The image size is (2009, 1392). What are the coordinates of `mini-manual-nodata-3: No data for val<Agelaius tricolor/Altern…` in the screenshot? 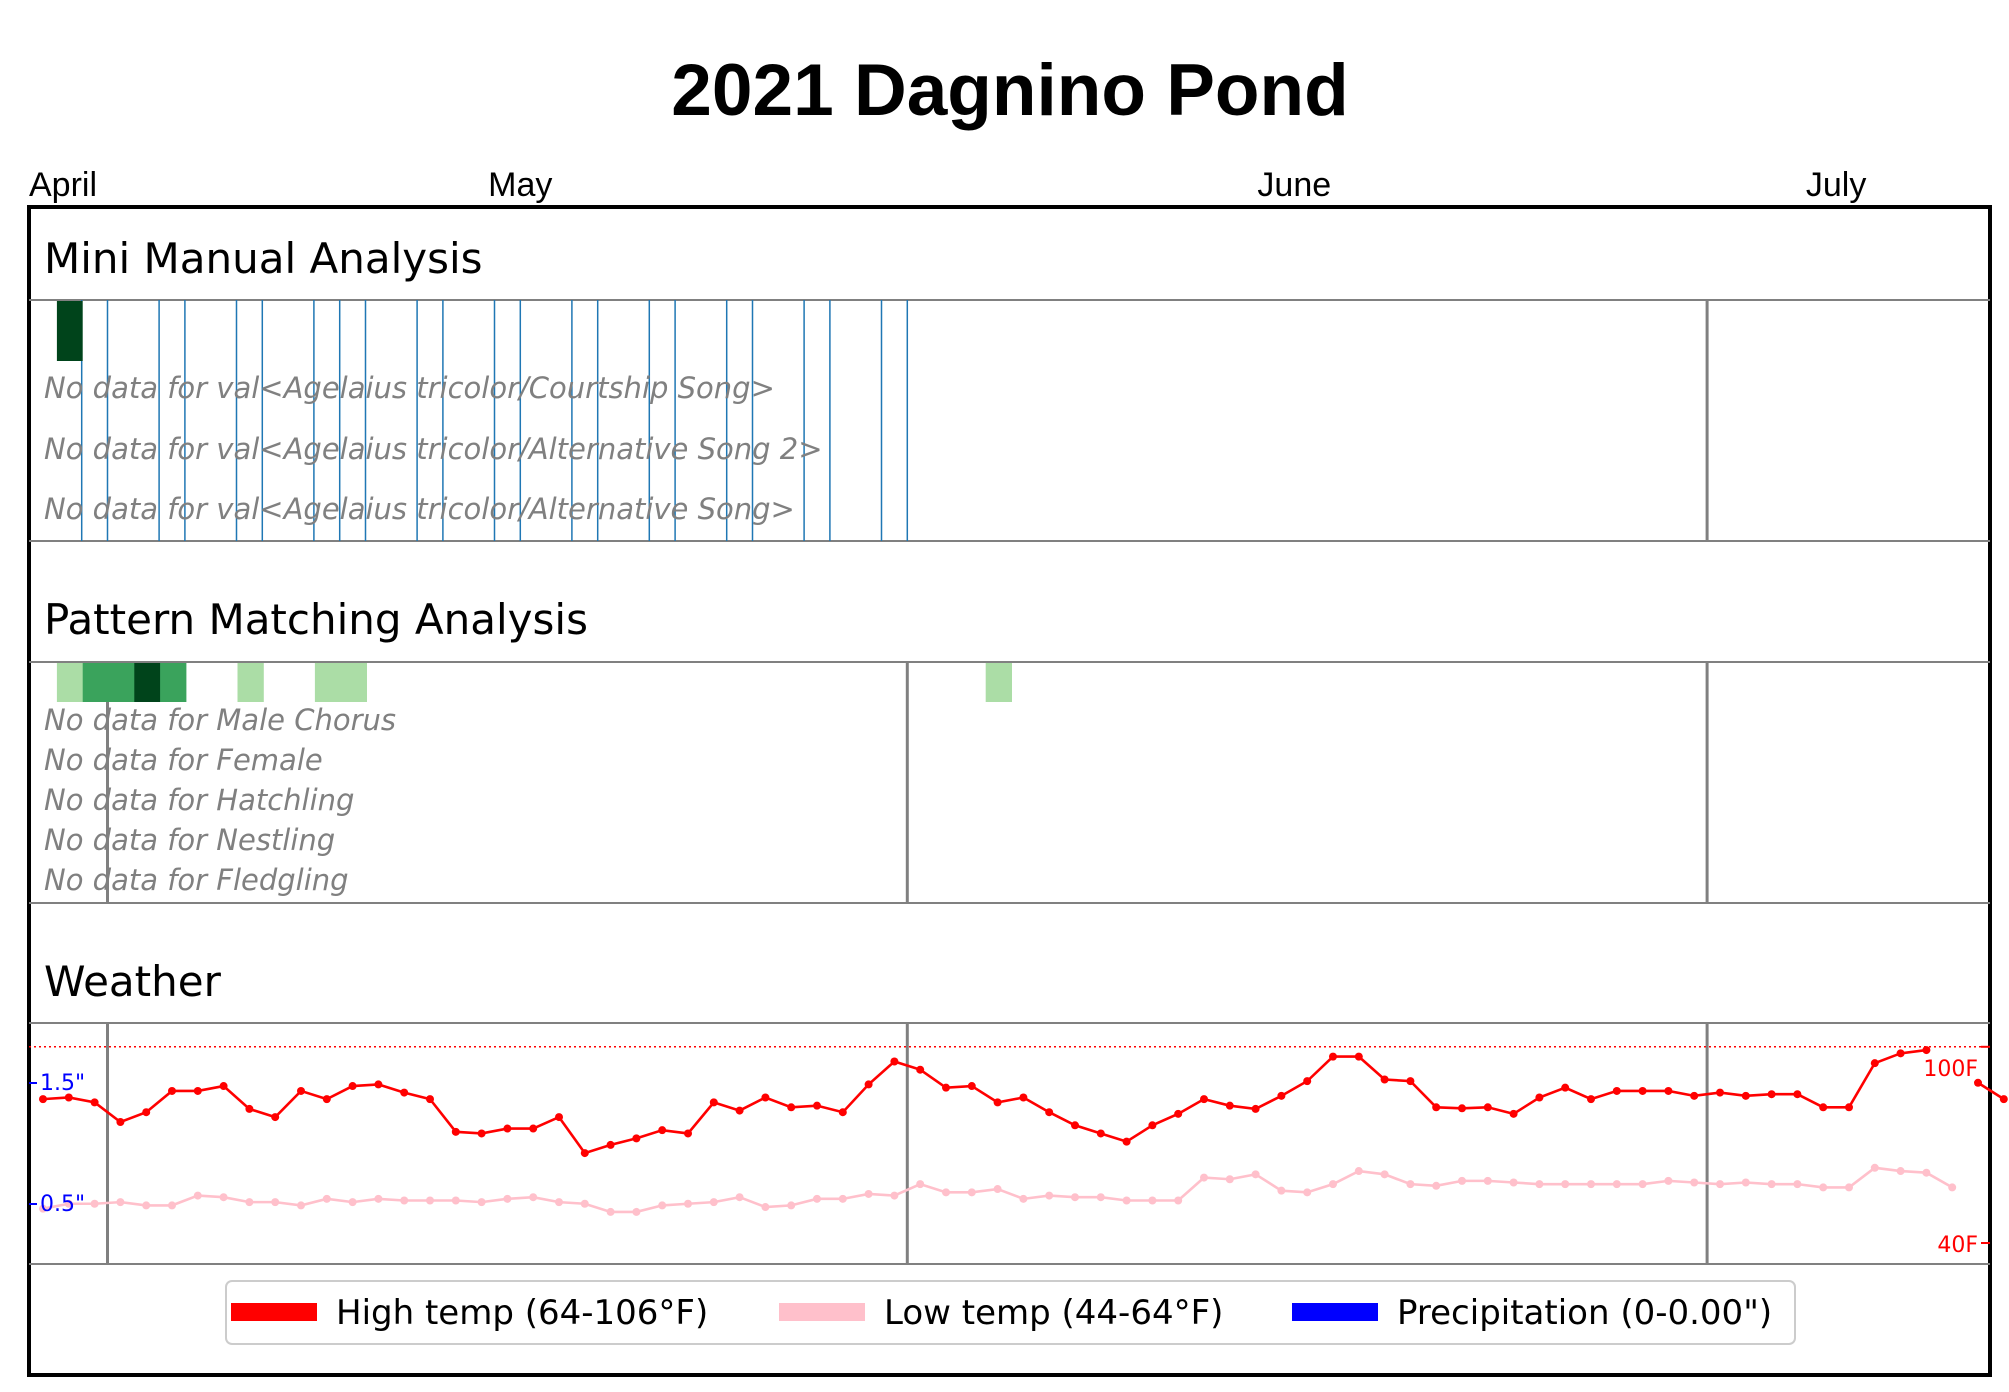 It's located at (419, 509).